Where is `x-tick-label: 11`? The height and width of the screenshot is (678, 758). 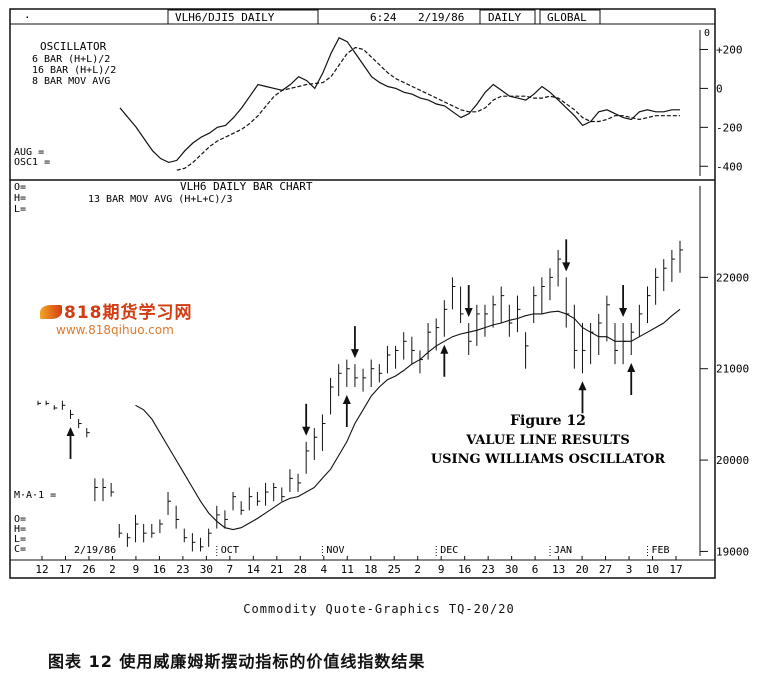 x-tick-label: 11 is located at coordinates (347, 569).